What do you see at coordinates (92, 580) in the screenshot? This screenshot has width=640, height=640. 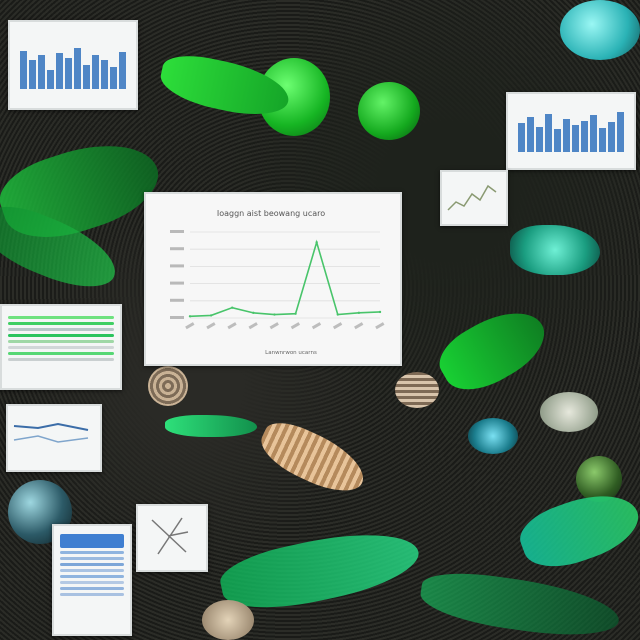 I see `small-text-card-bottom` at bounding box center [92, 580].